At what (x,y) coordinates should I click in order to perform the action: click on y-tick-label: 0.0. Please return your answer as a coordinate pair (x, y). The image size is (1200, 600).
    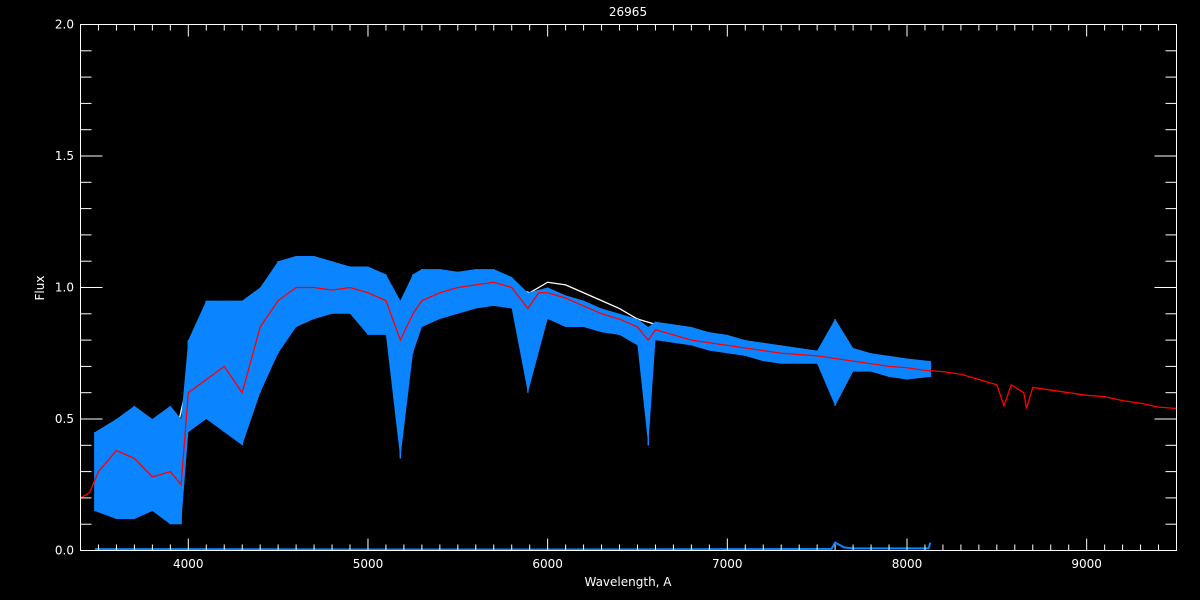
    Looking at the image, I should click on (64, 551).